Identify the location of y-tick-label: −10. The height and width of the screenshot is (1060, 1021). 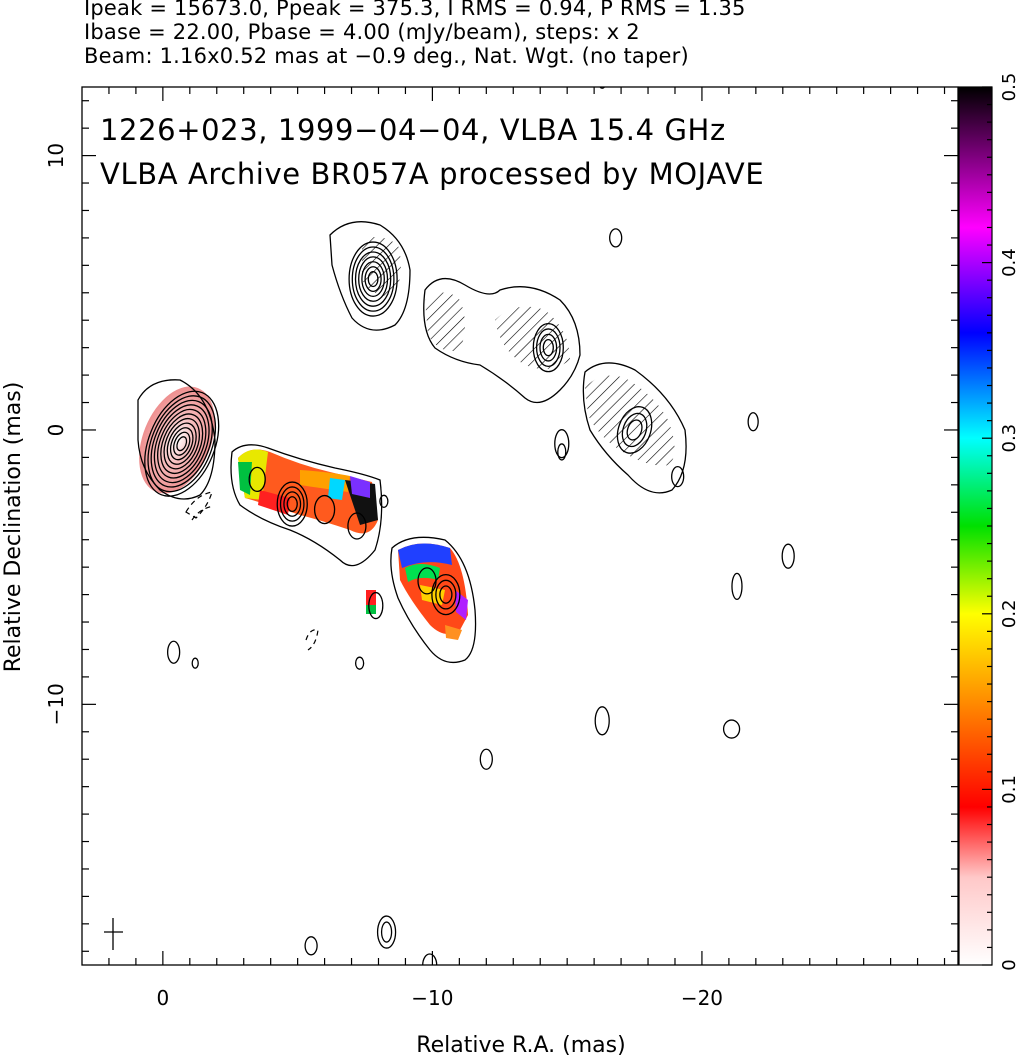
(56, 704).